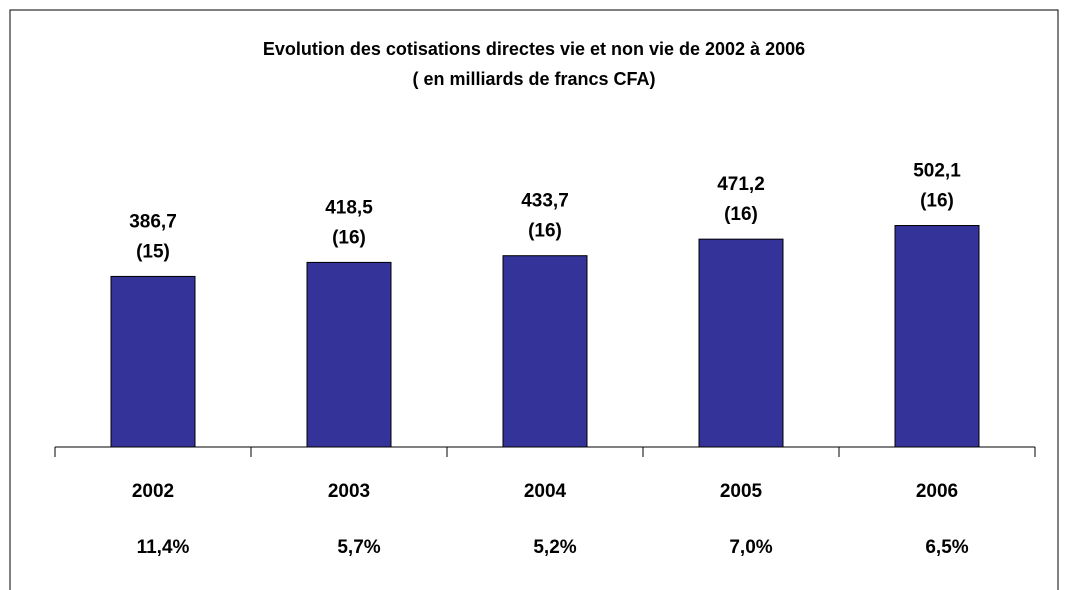 This screenshot has height=590, width=1068. Describe the element at coordinates (937, 171) in the screenshot. I see `value-label: 502,1` at that location.